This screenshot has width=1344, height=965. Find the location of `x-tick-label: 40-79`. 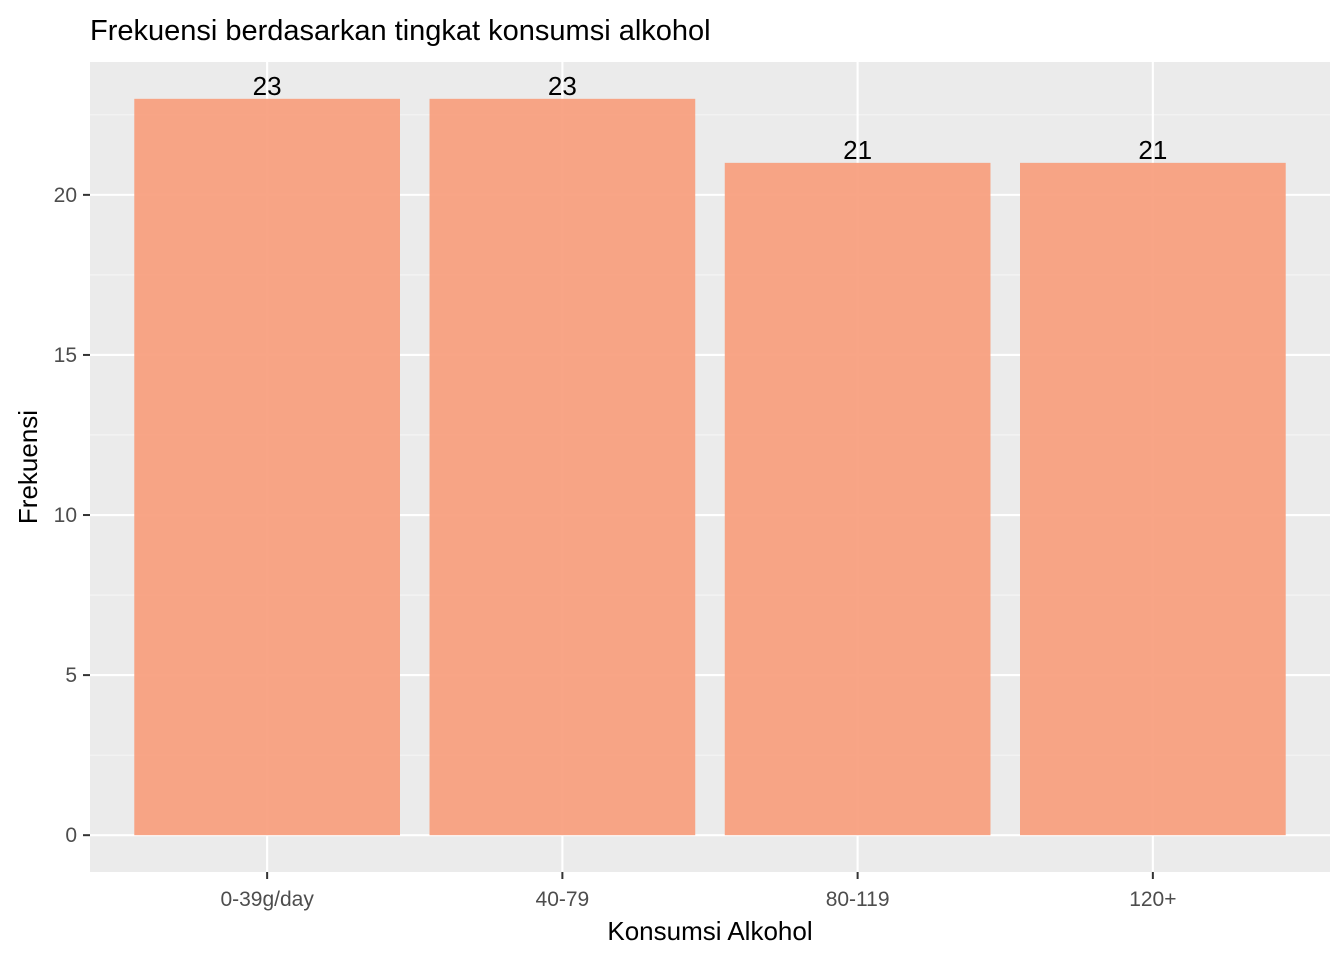

x-tick-label: 40-79 is located at coordinates (563, 899).